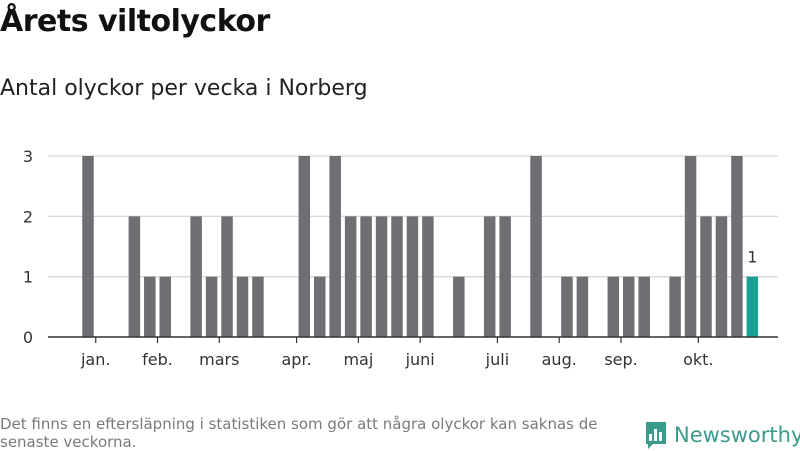  Describe the element at coordinates (28, 337) in the screenshot. I see `y-tick-label-0: 0` at that location.